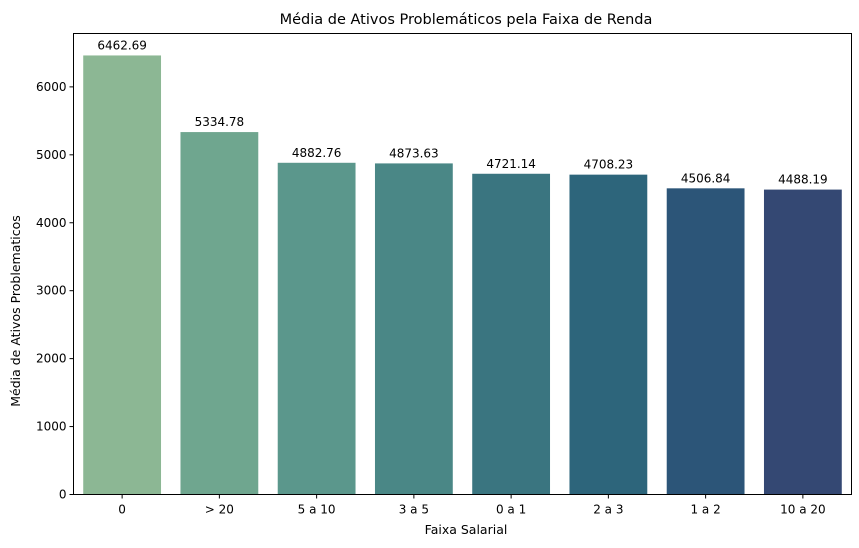 The width and height of the screenshot is (859, 548). I want to click on y-tick-label: 5000, so click(51, 155).